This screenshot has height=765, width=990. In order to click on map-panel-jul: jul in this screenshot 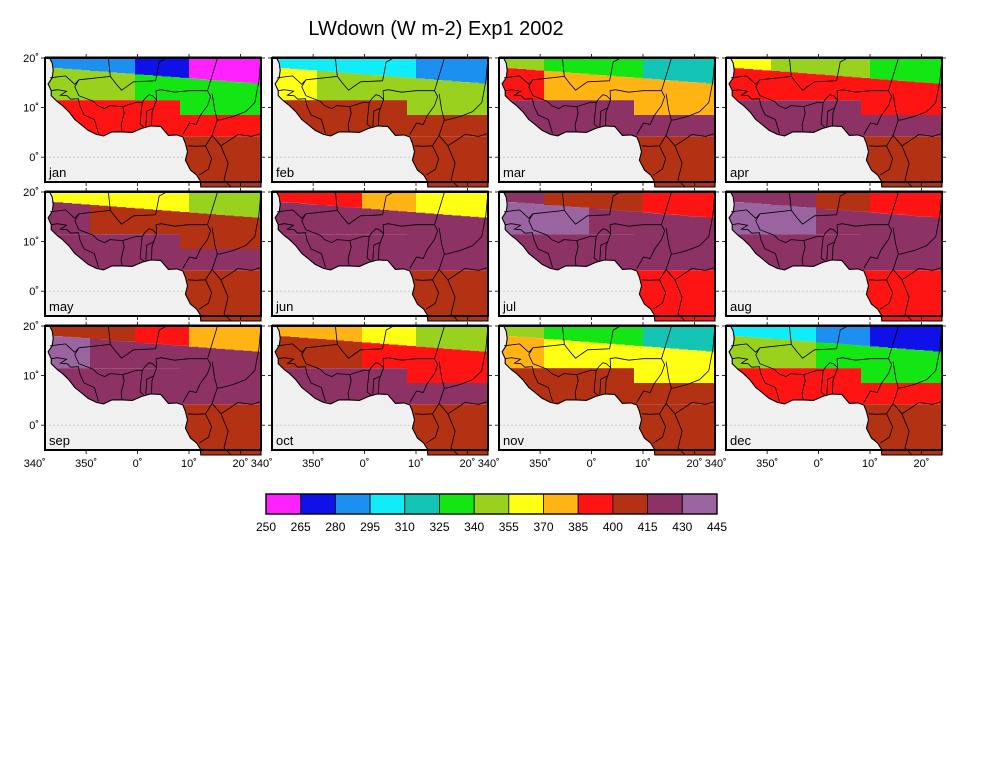, I will do `click(607, 255)`.